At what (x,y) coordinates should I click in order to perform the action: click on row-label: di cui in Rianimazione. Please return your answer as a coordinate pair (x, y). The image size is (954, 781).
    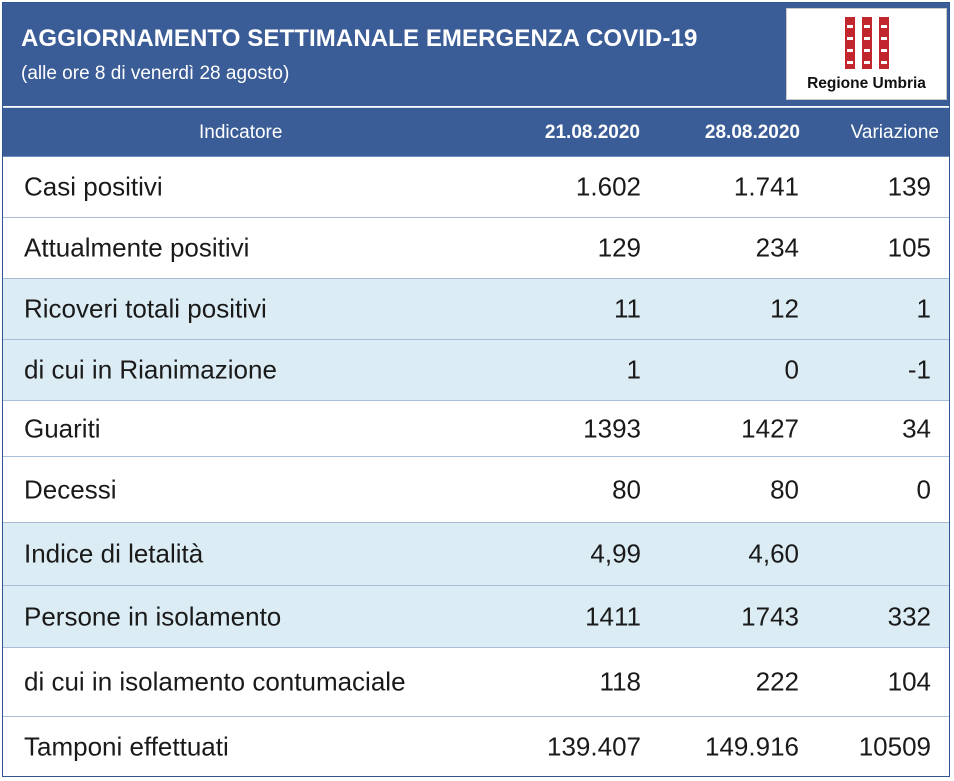
    Looking at the image, I should click on (150, 369).